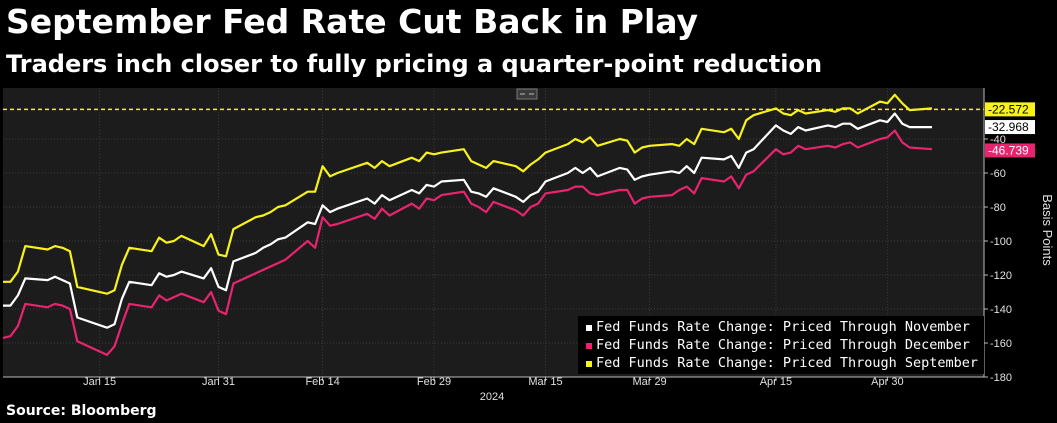 Image resolution: width=1057 pixels, height=423 pixels. What do you see at coordinates (352, 21) in the screenshot?
I see `chart-title: September Fed Rate Cut Back in Play` at bounding box center [352, 21].